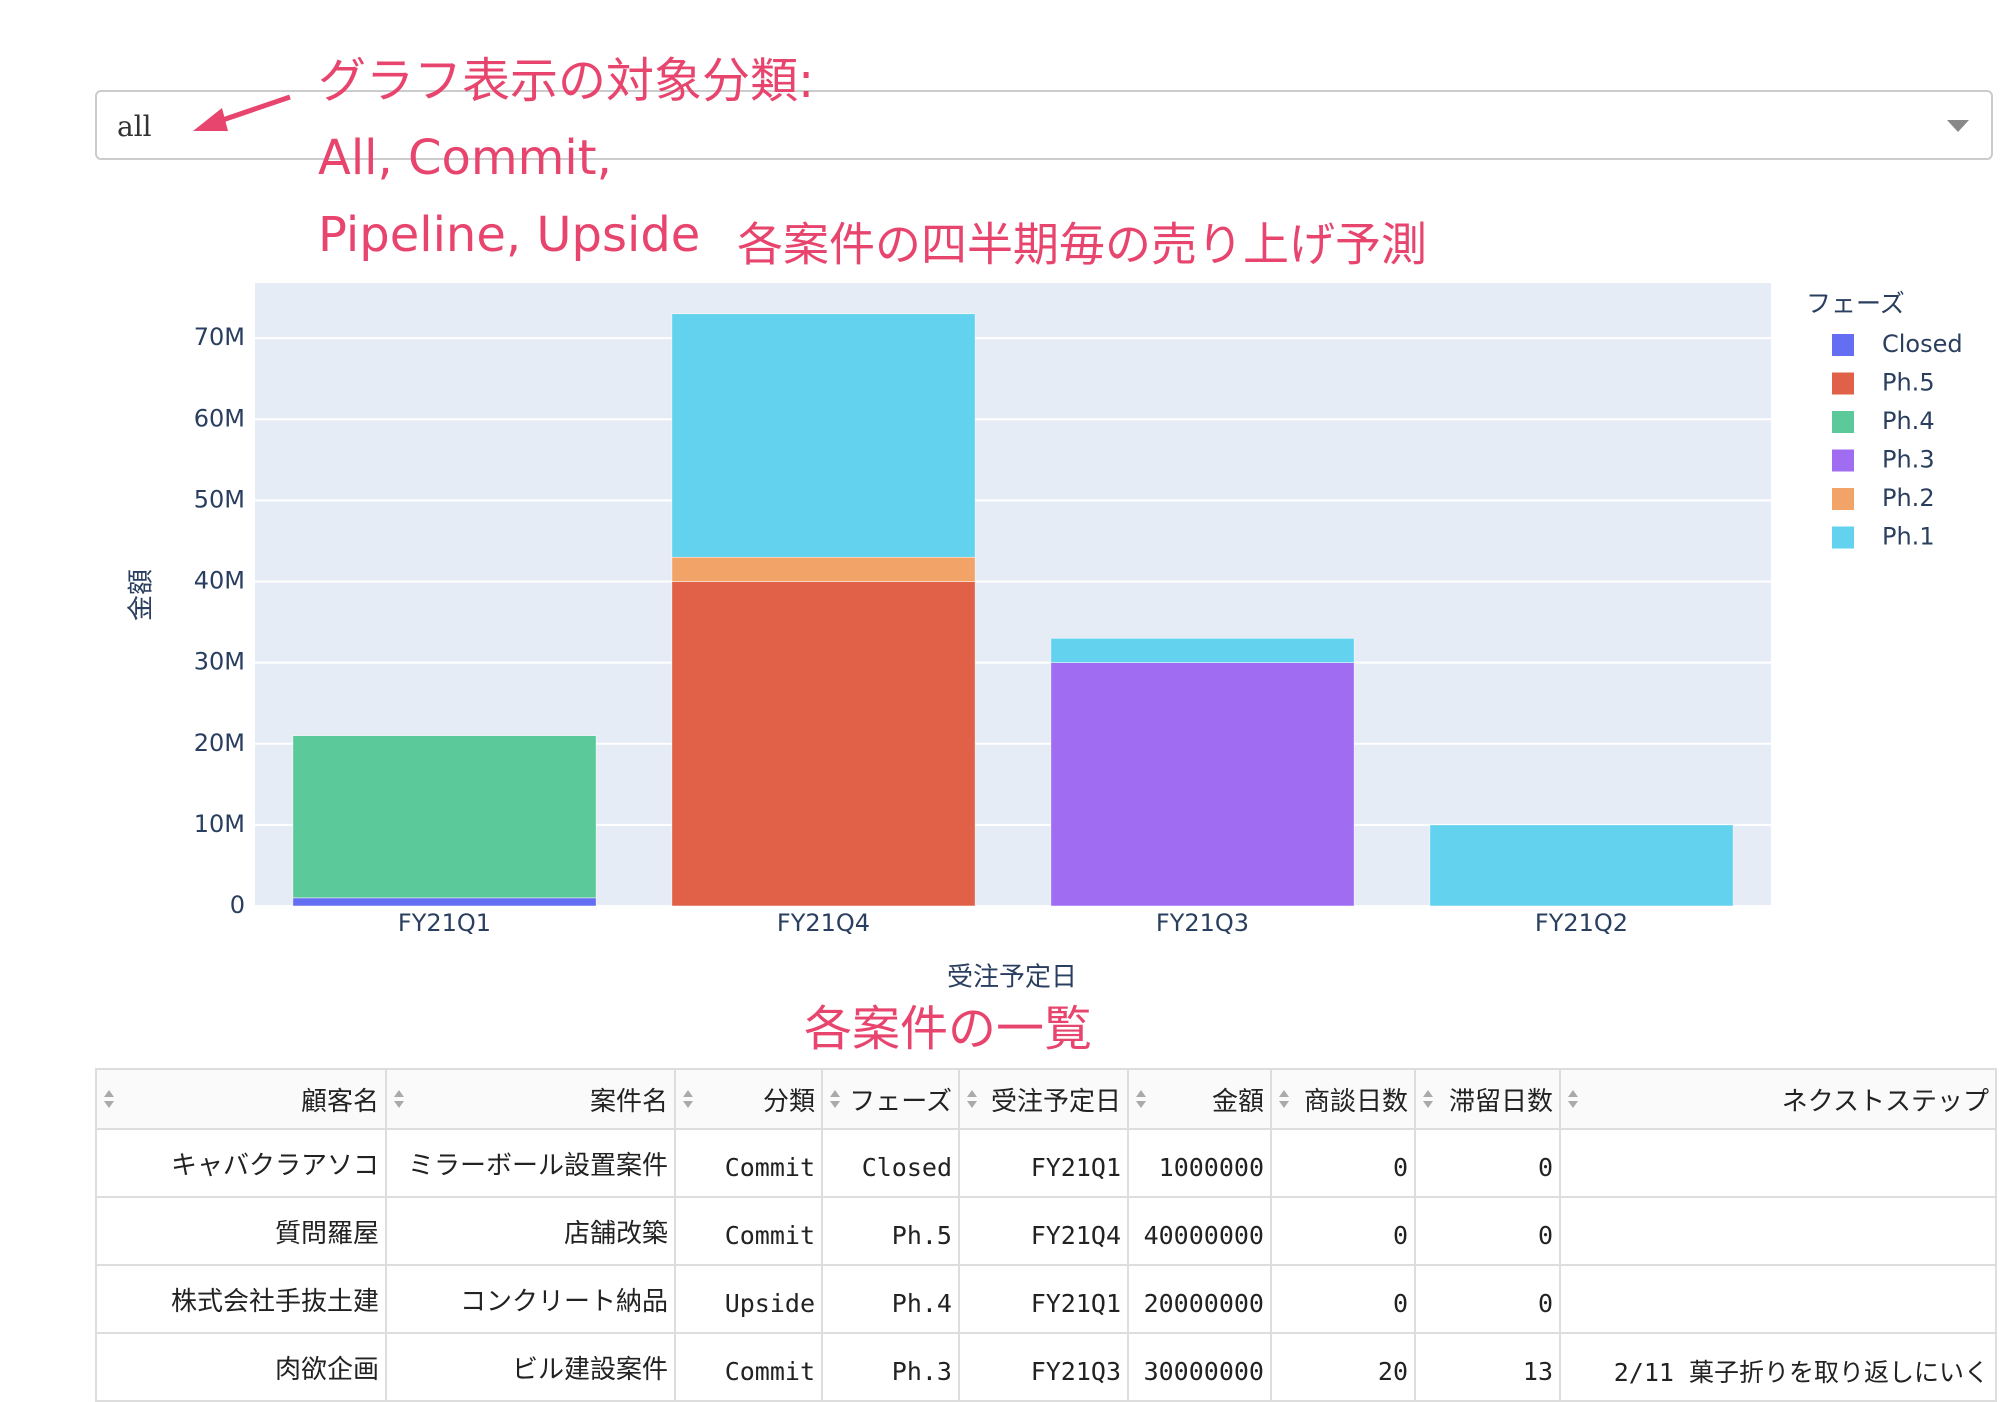 This screenshot has height=1402, width=2008. What do you see at coordinates (219, 581) in the screenshot?
I see `y-tick-label: 40M` at bounding box center [219, 581].